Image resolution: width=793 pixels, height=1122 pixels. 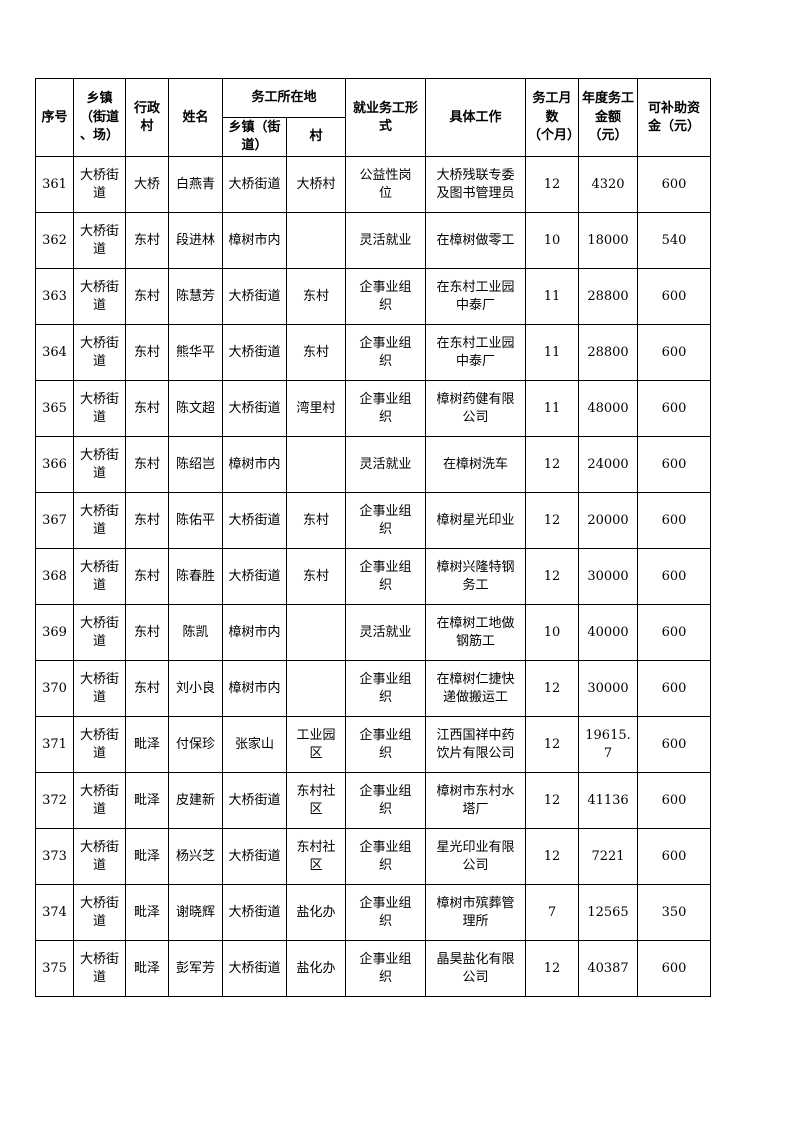 I want to click on col-header-annual-amount: 年度务工 金额 （元）, so click(x=608, y=117).